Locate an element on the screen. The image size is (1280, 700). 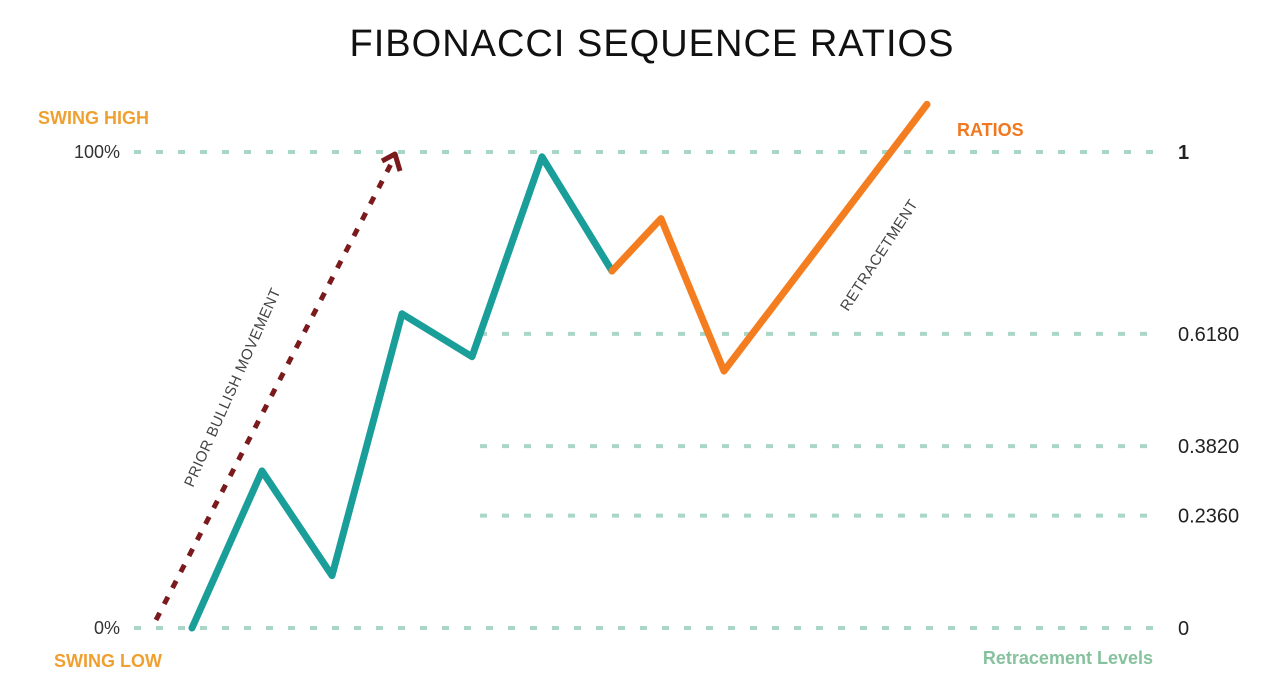
prior-movement-arrow is located at coordinates (278, 386).